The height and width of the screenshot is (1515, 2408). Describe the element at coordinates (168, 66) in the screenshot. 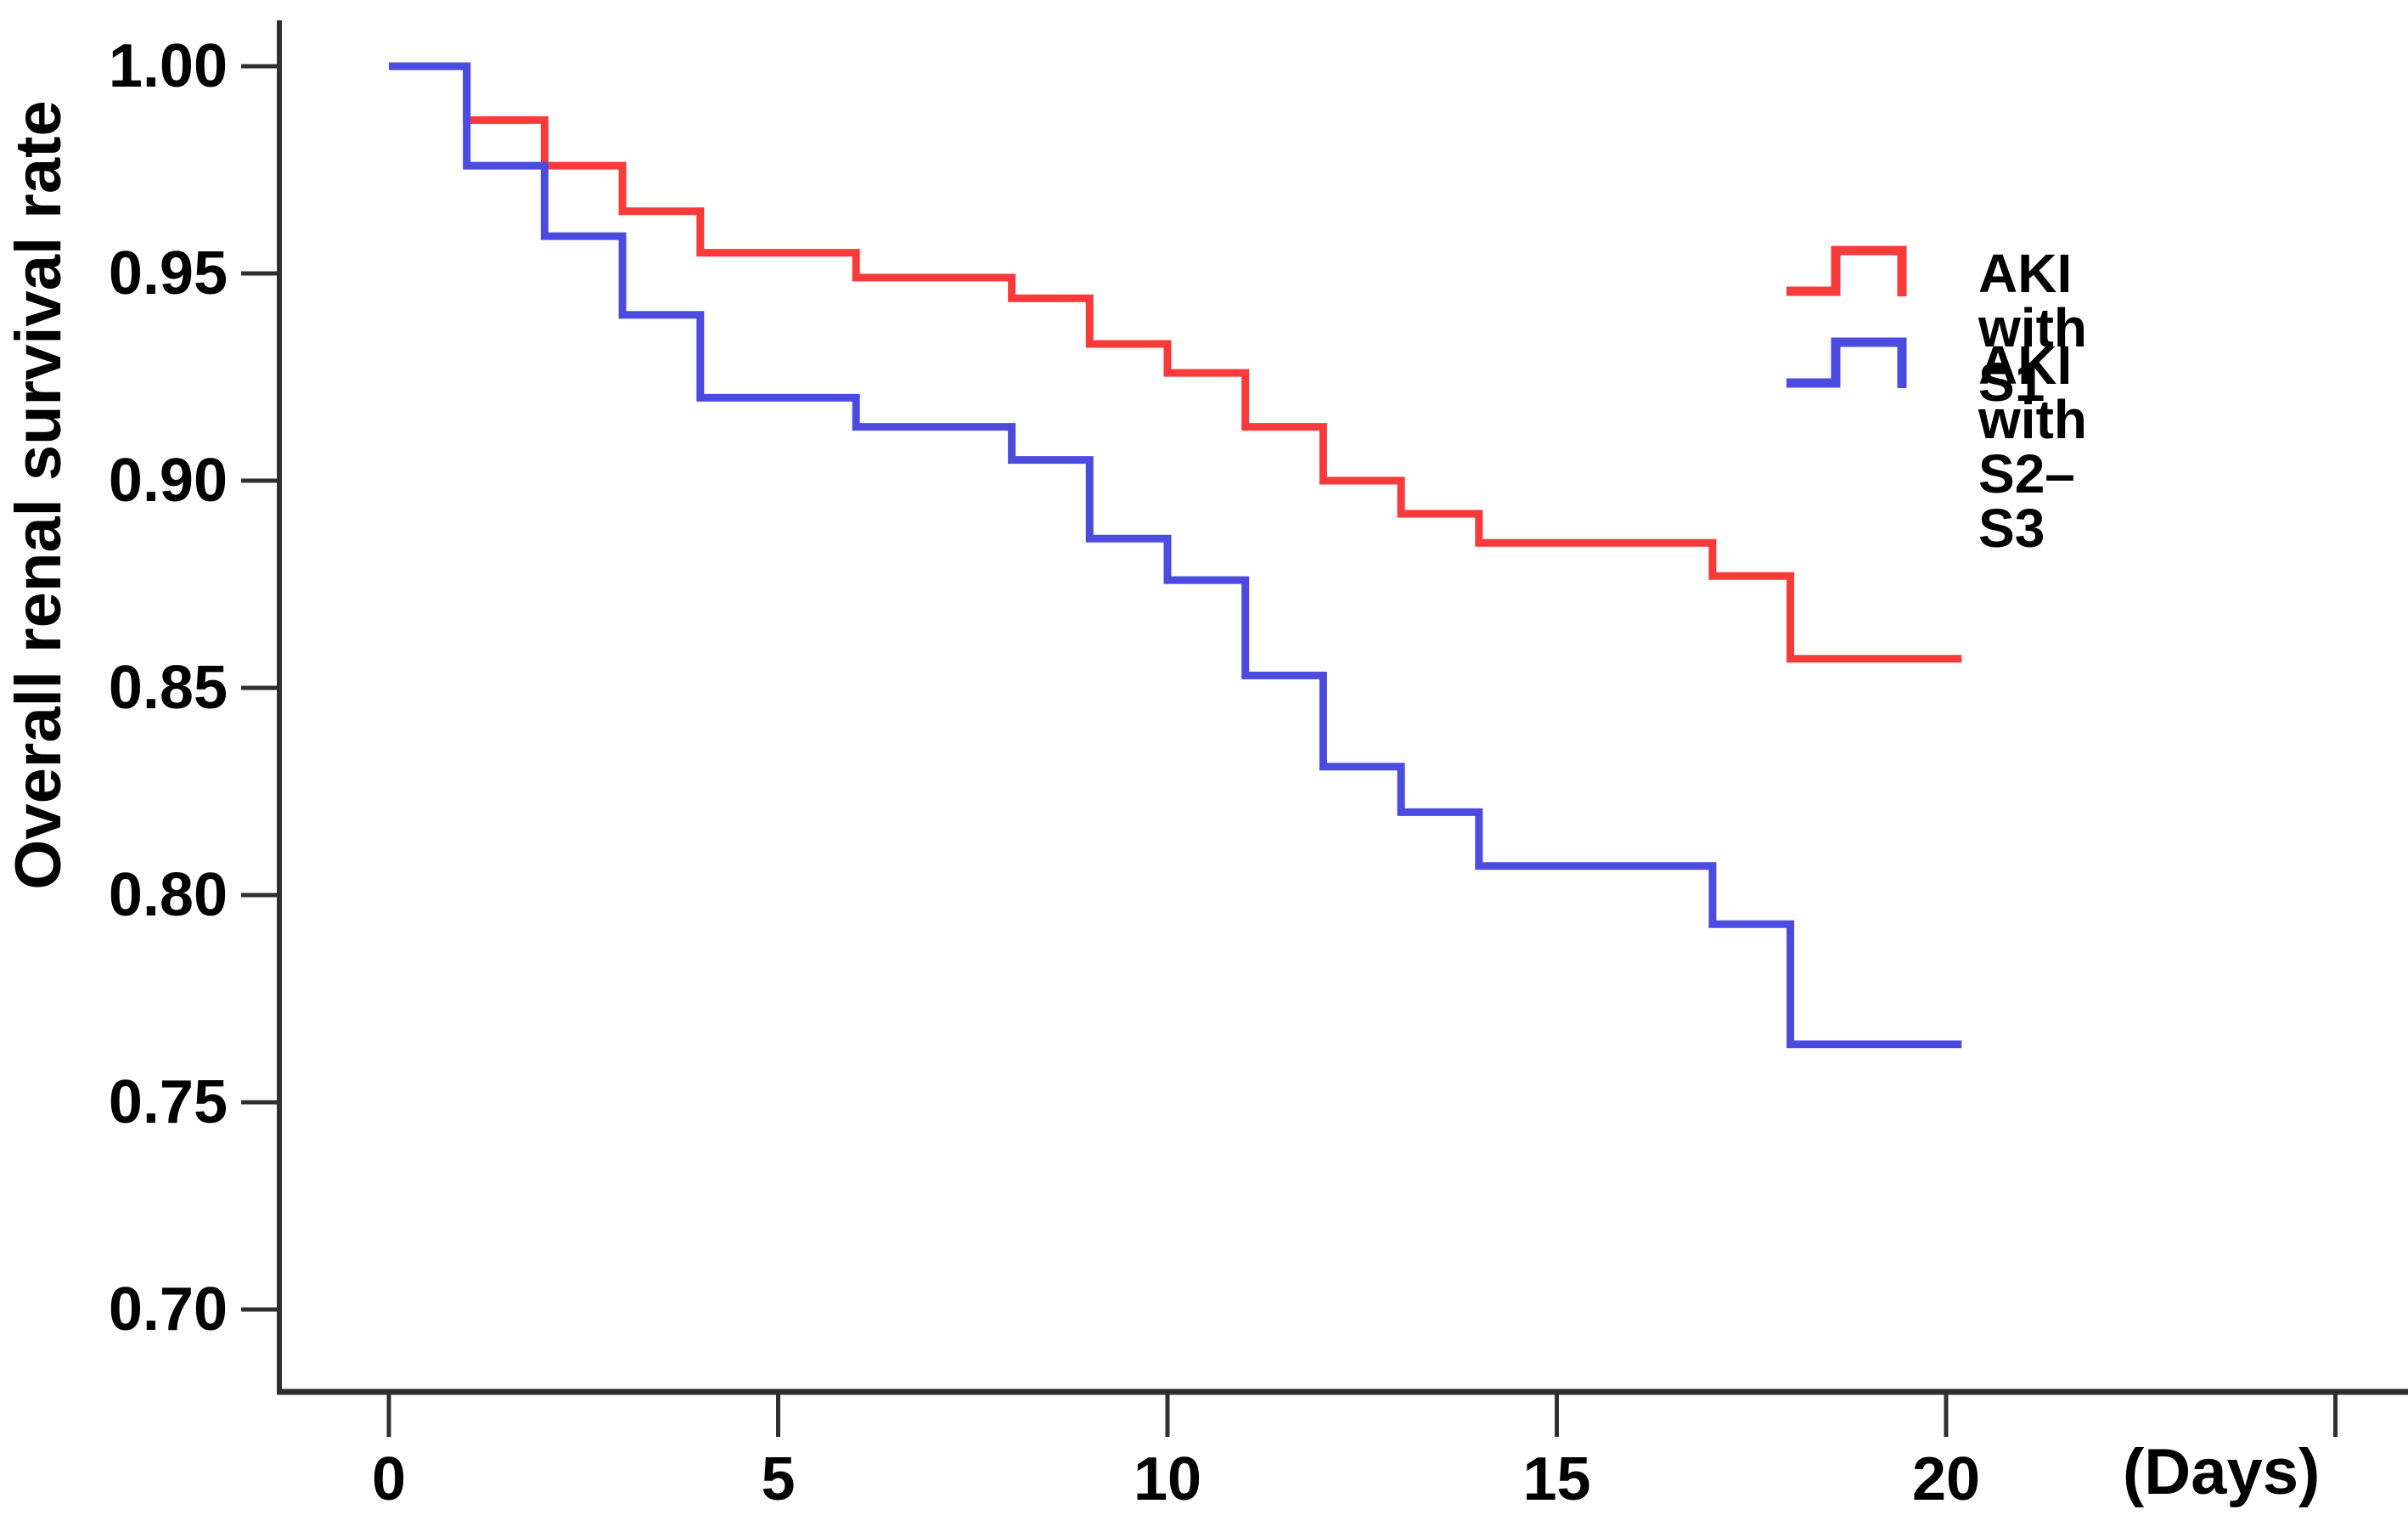

I see `y-tick-label-1.00: 1.00` at that location.